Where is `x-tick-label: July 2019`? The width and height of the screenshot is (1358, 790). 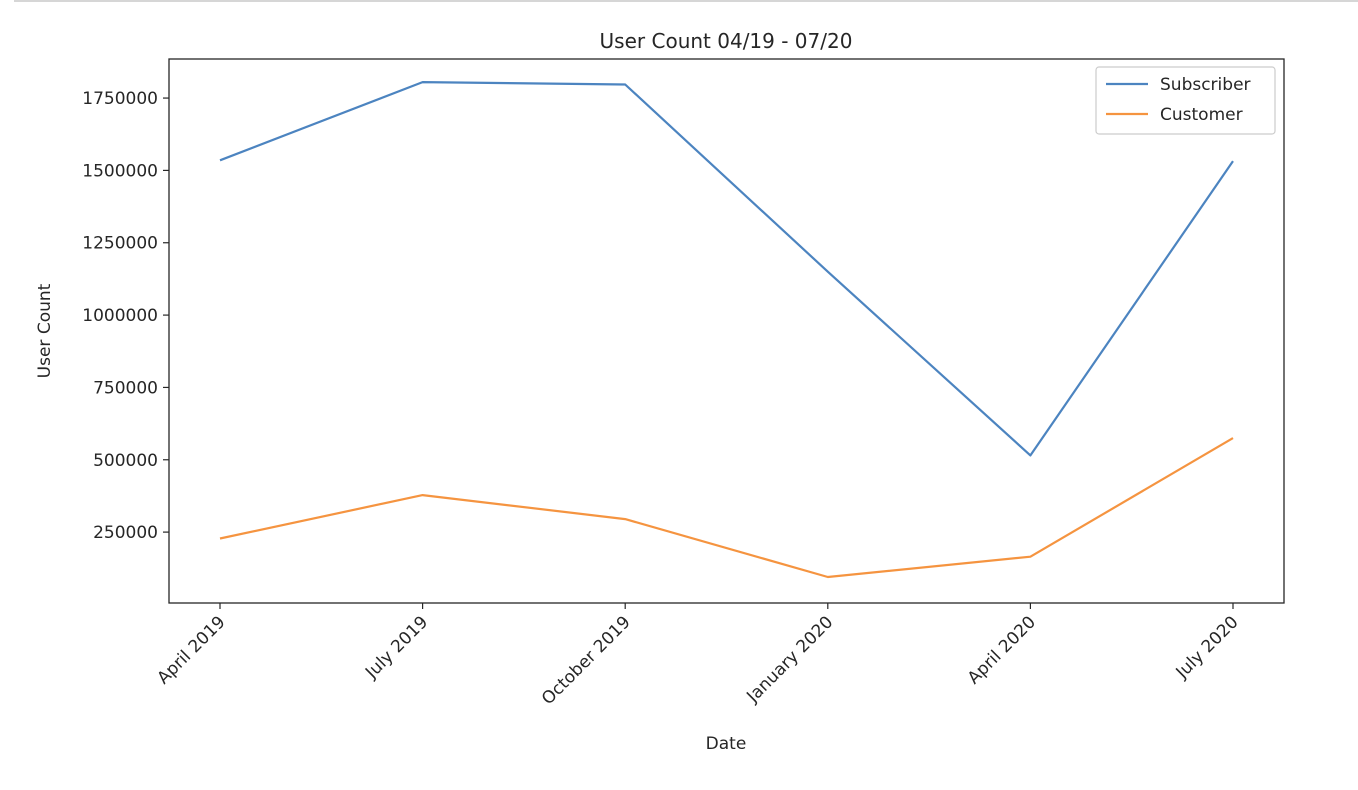 x-tick-label: July 2019 is located at coordinates (396, 647).